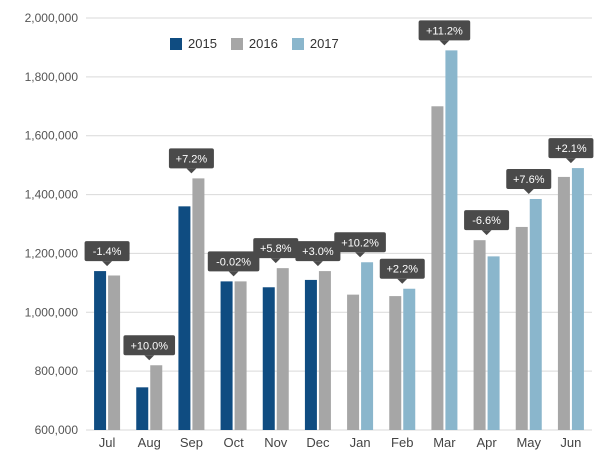  Describe the element at coordinates (176, 43) in the screenshot. I see `legend-swatch-2015` at that location.